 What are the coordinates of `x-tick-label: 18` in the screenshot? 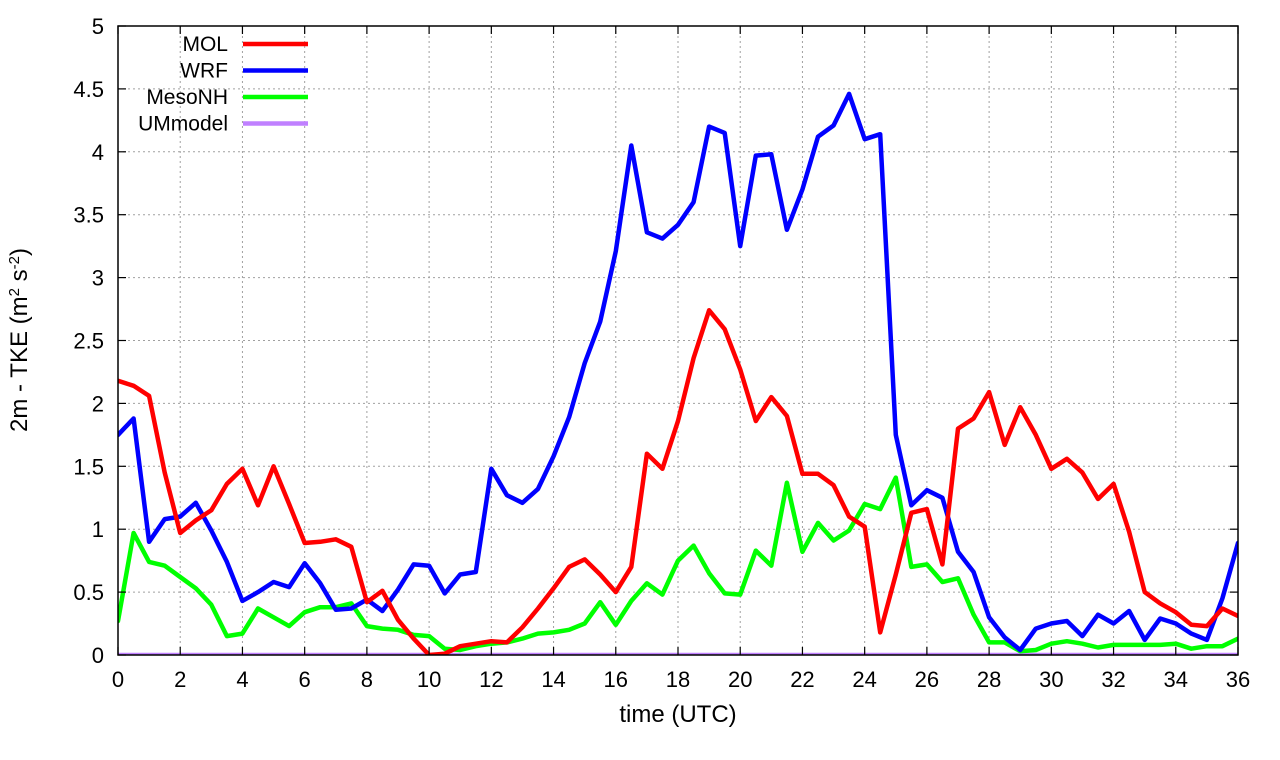 It's located at (678, 679).